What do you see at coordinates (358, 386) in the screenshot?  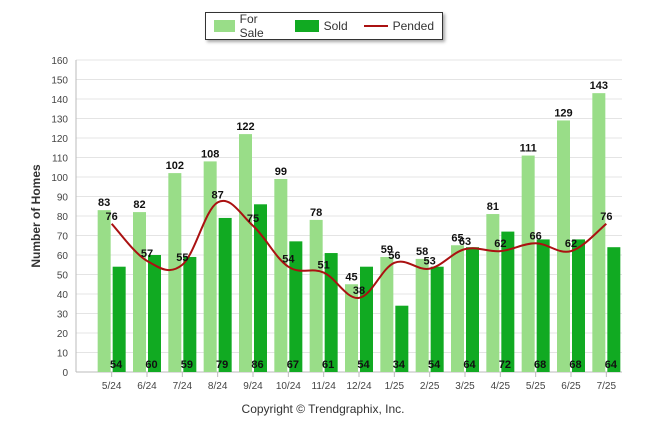 I see `x-tick-label: 12/24` at bounding box center [358, 386].